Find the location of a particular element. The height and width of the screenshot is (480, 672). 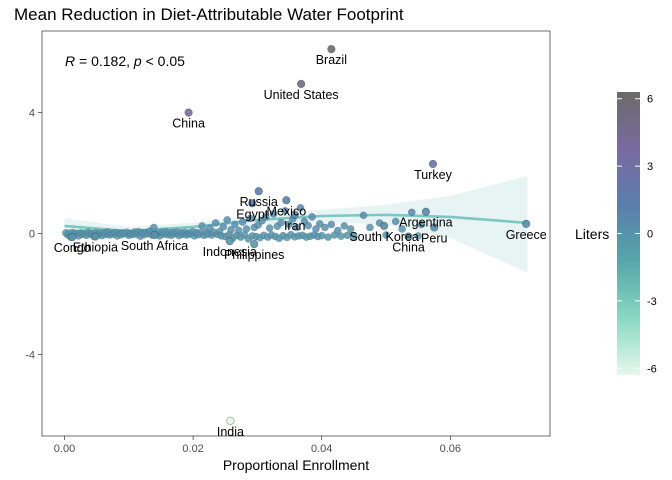

legend-ticks: 6 3 0 -3 -6 is located at coordinates (637, 234).